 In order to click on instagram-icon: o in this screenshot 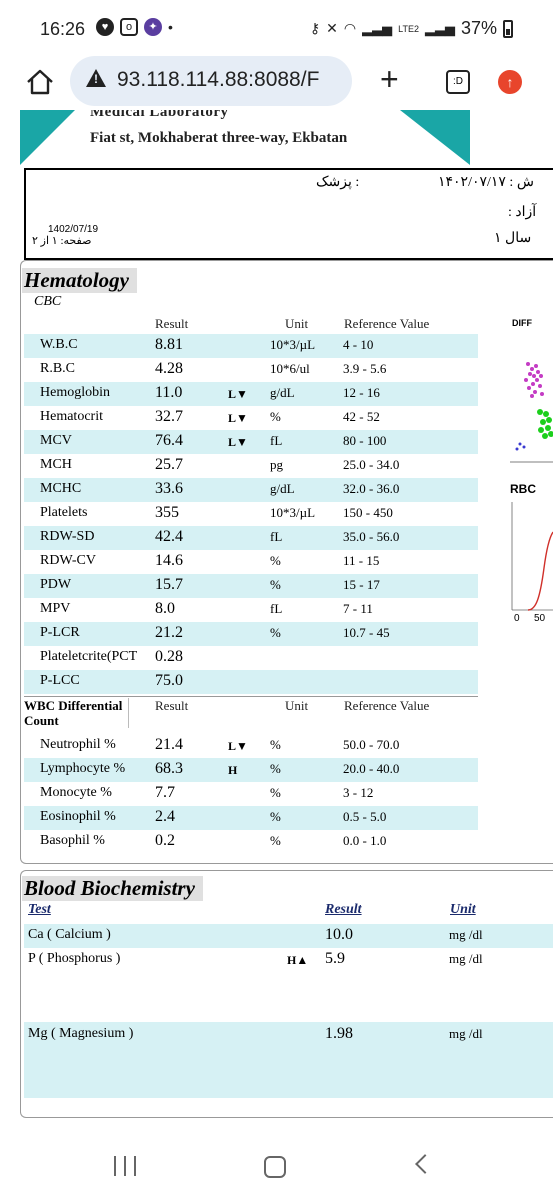, I will do `click(129, 27)`.